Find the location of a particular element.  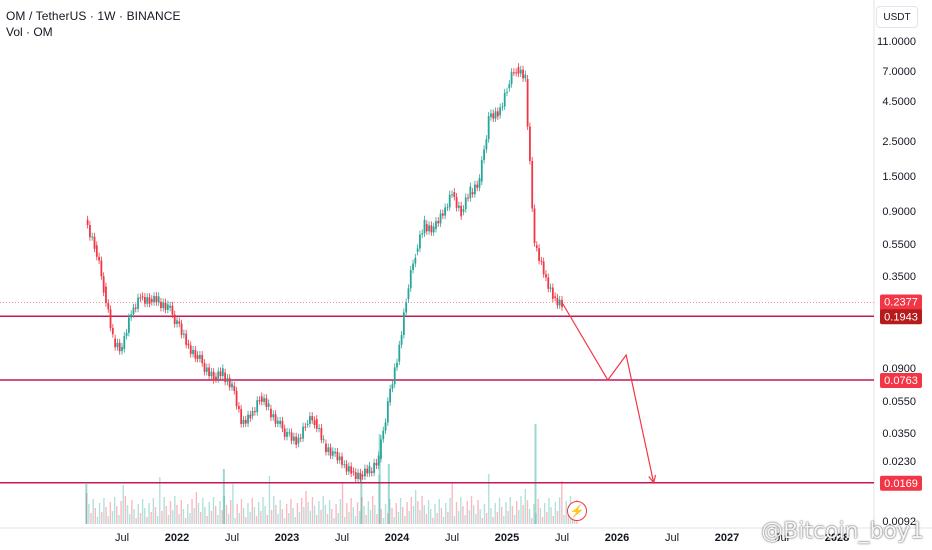

y-tick-label: 4.5000 is located at coordinates (899, 102).